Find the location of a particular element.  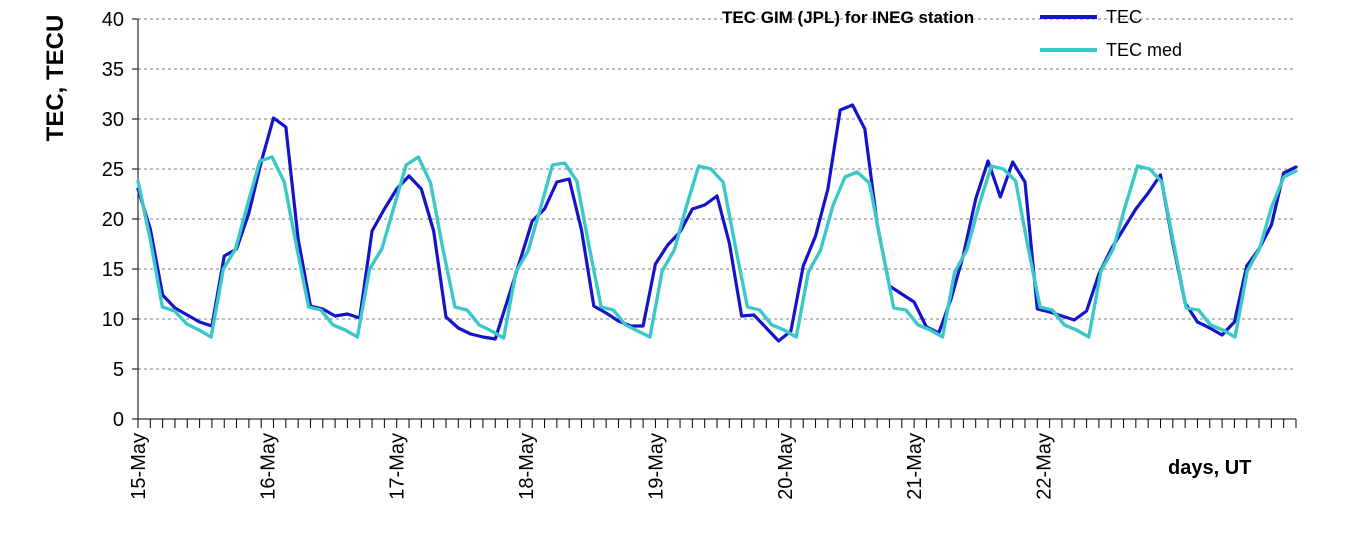

y-tick-label: 5 is located at coordinates (118, 370).